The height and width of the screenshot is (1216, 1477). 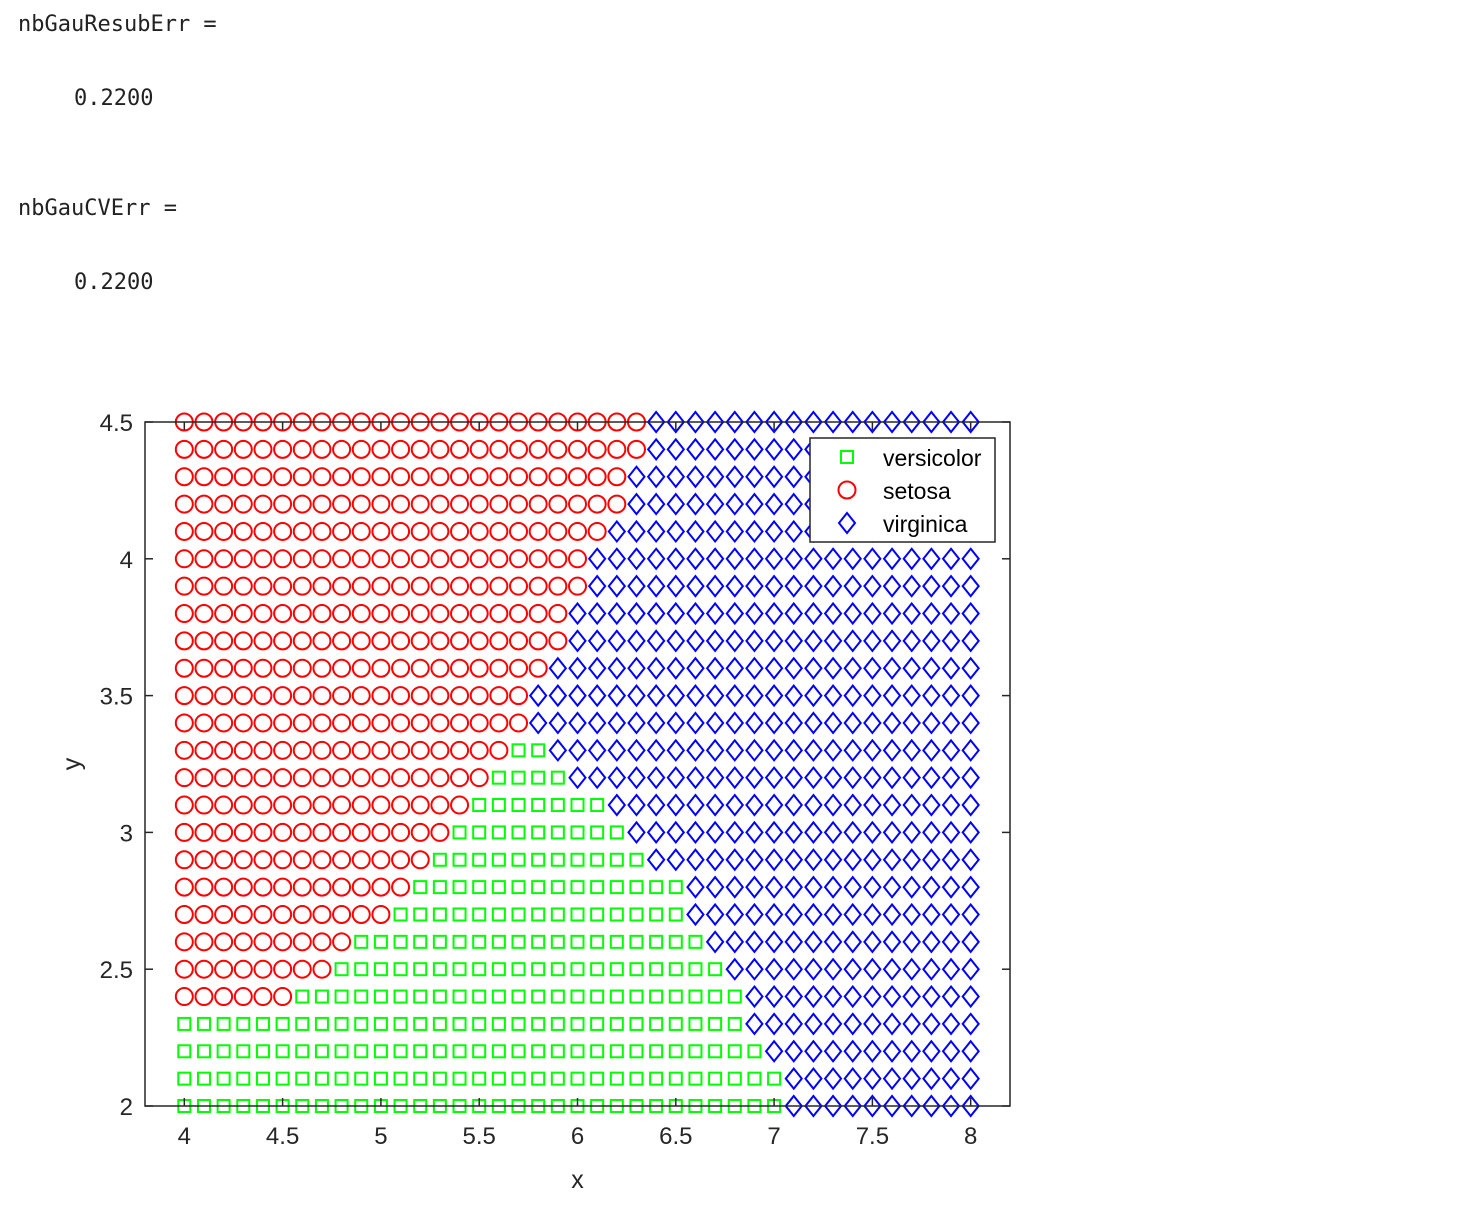 What do you see at coordinates (380, 1136) in the screenshot?
I see `x-tick-label: 5` at bounding box center [380, 1136].